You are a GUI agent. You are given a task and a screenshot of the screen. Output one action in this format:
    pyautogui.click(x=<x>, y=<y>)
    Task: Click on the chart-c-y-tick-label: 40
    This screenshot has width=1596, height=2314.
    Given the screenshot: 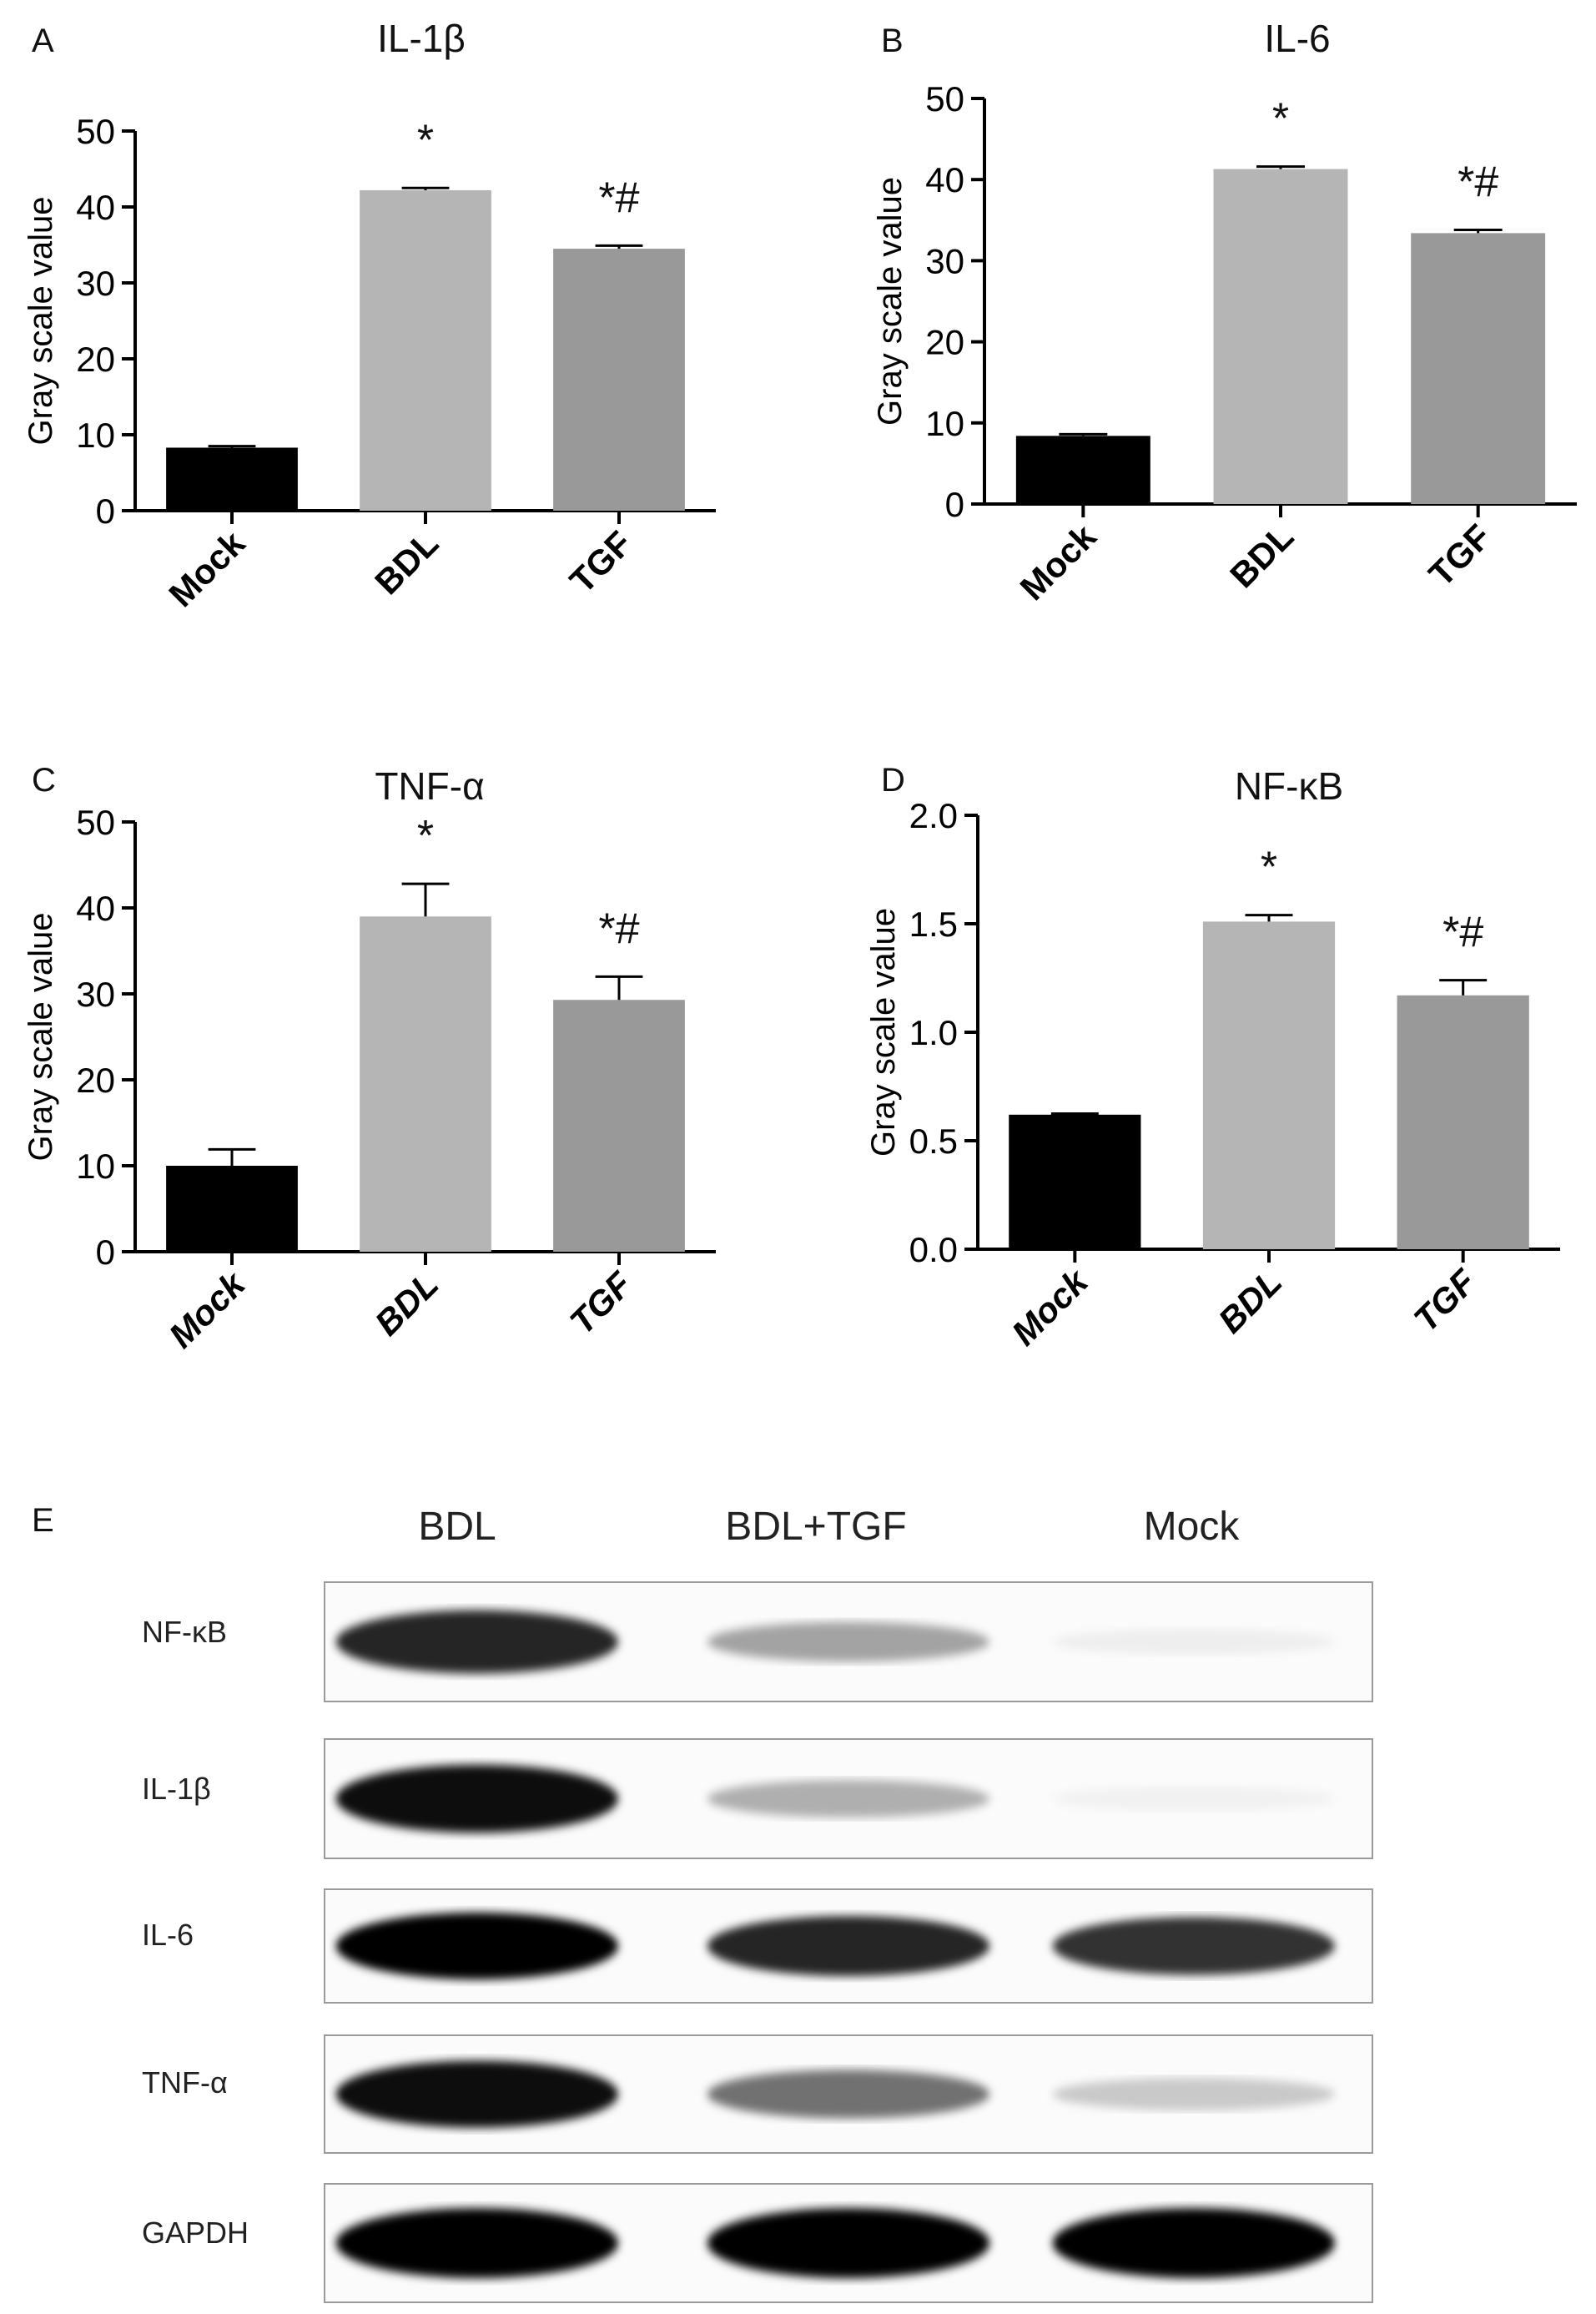 What is the action you would take?
    pyautogui.click(x=95, y=908)
    